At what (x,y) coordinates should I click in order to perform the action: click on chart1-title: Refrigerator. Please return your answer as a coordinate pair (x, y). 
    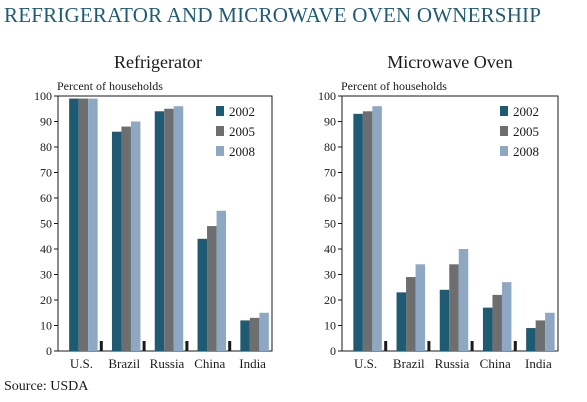
    Looking at the image, I should click on (158, 62).